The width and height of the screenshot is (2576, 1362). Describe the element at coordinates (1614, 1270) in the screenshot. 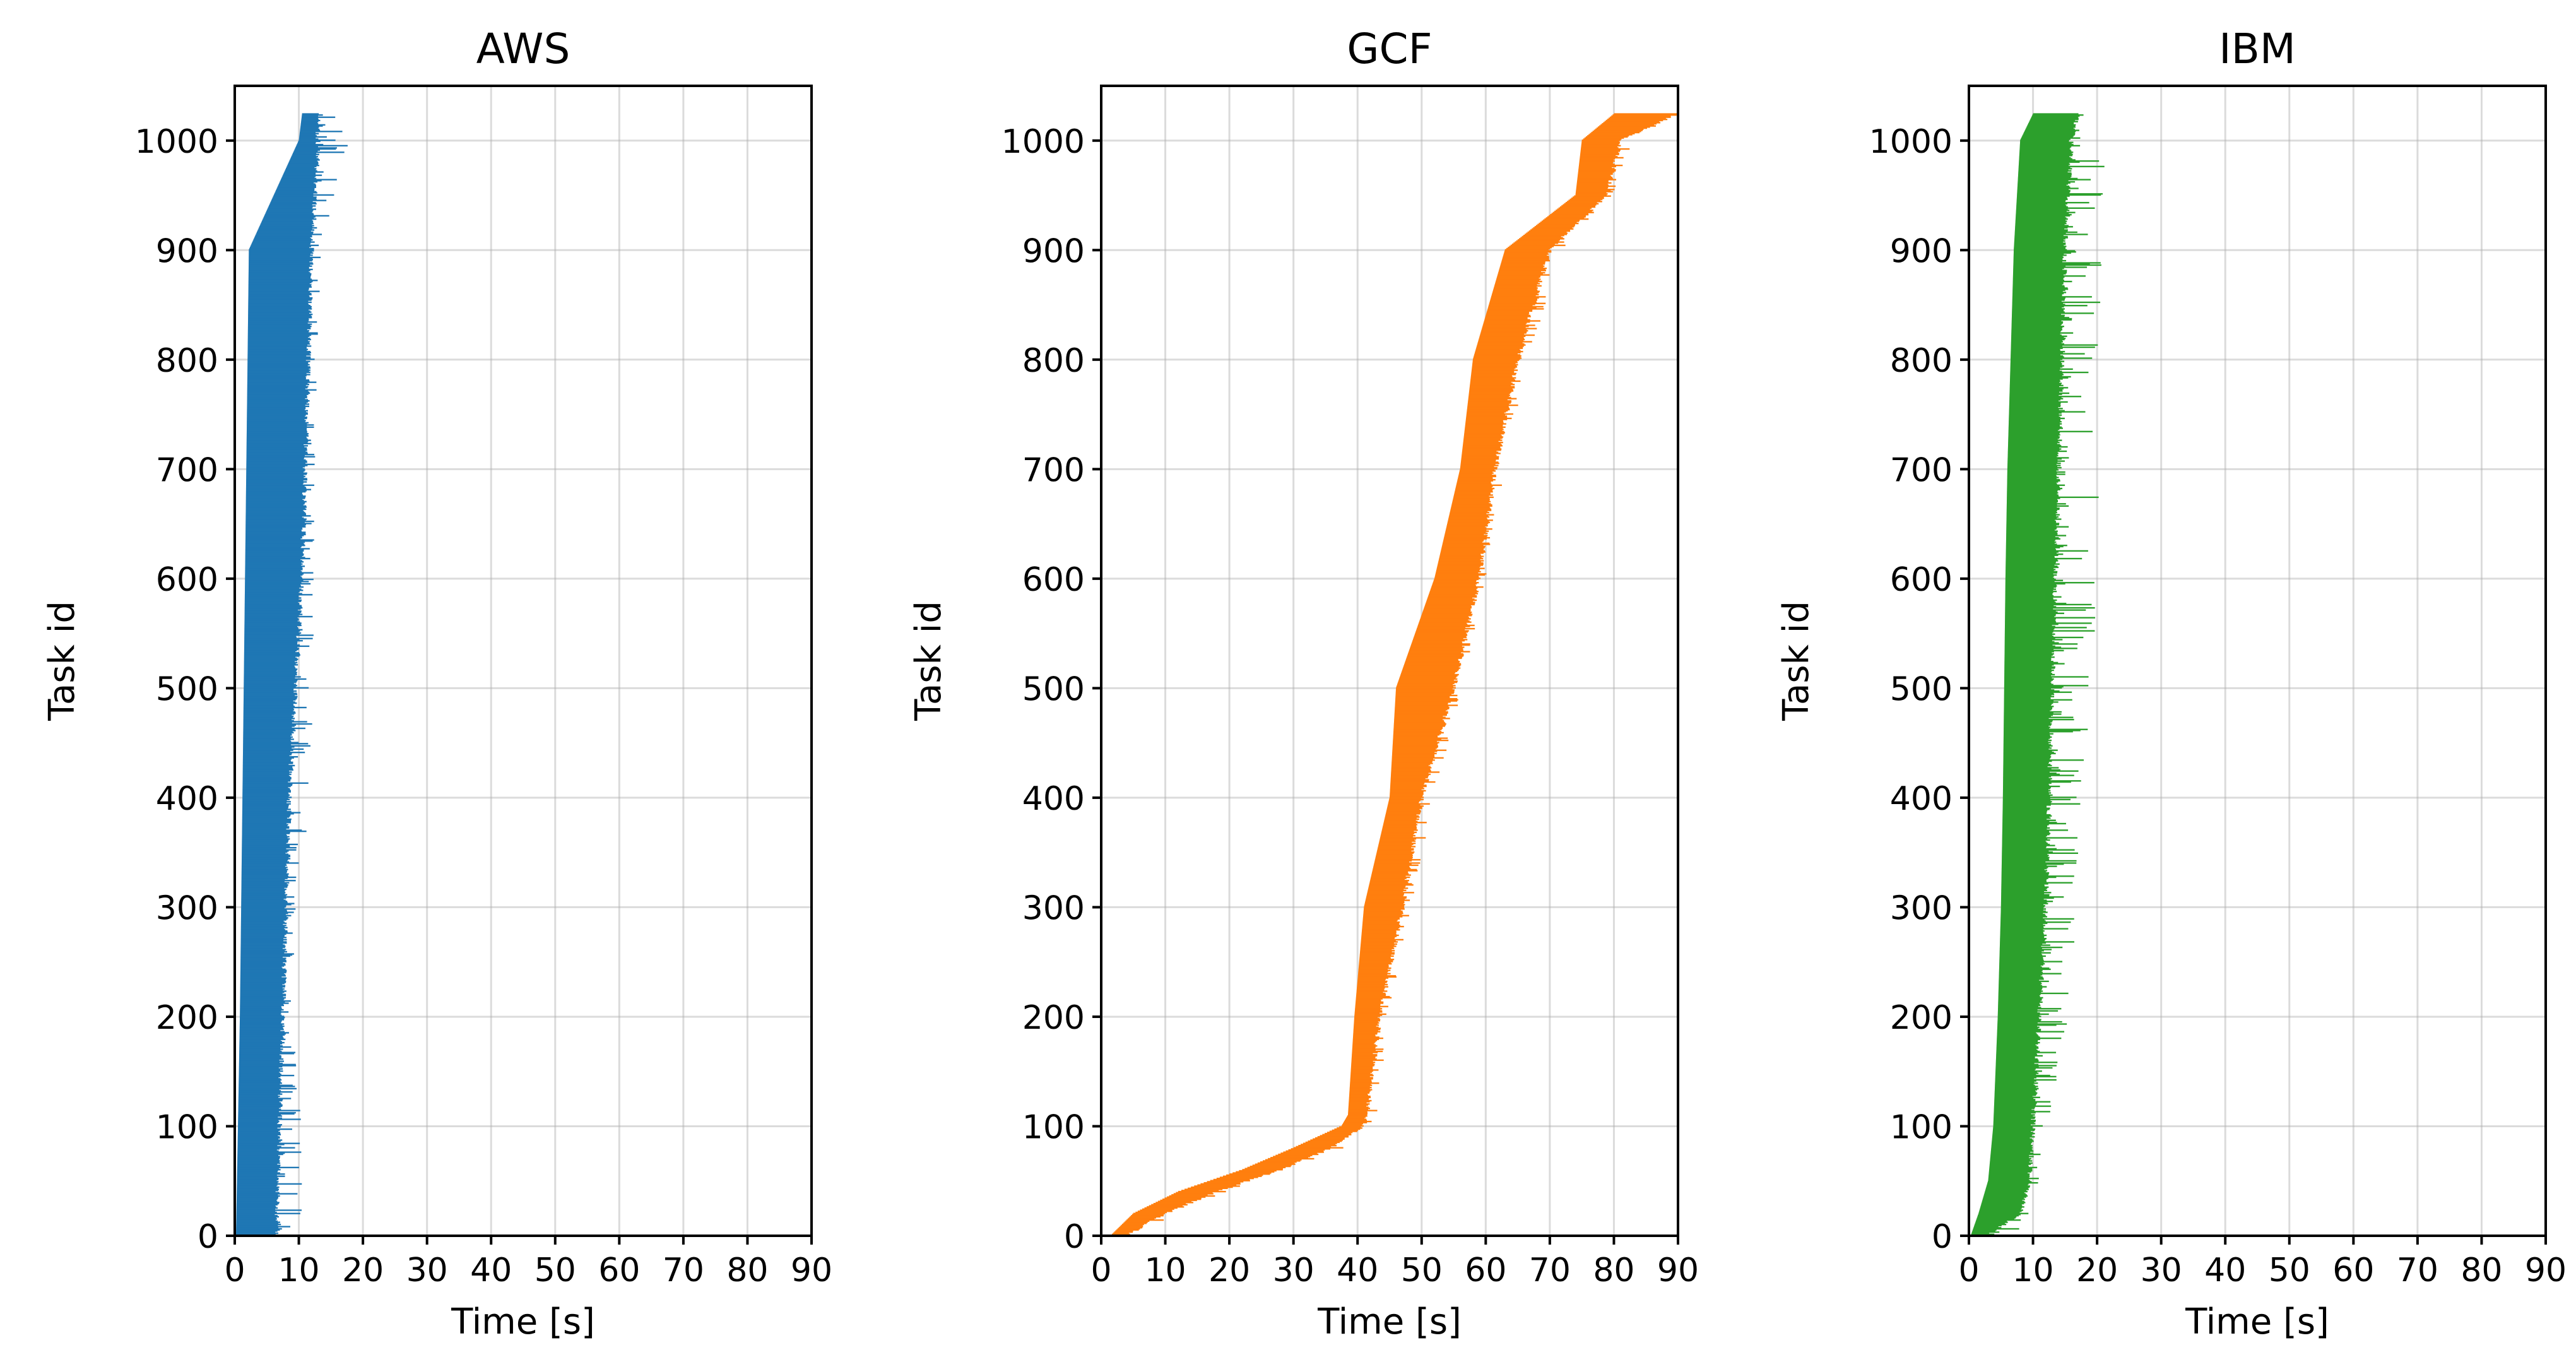

I see `x-tick-label: 80` at that location.